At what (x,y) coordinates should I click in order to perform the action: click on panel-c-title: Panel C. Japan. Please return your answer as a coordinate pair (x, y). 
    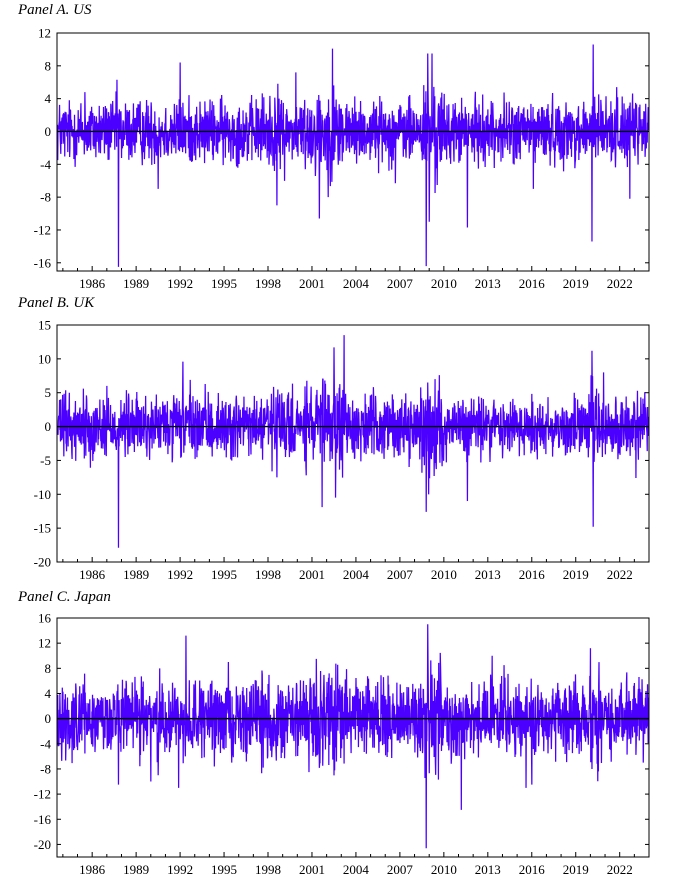
    Looking at the image, I should click on (64, 597).